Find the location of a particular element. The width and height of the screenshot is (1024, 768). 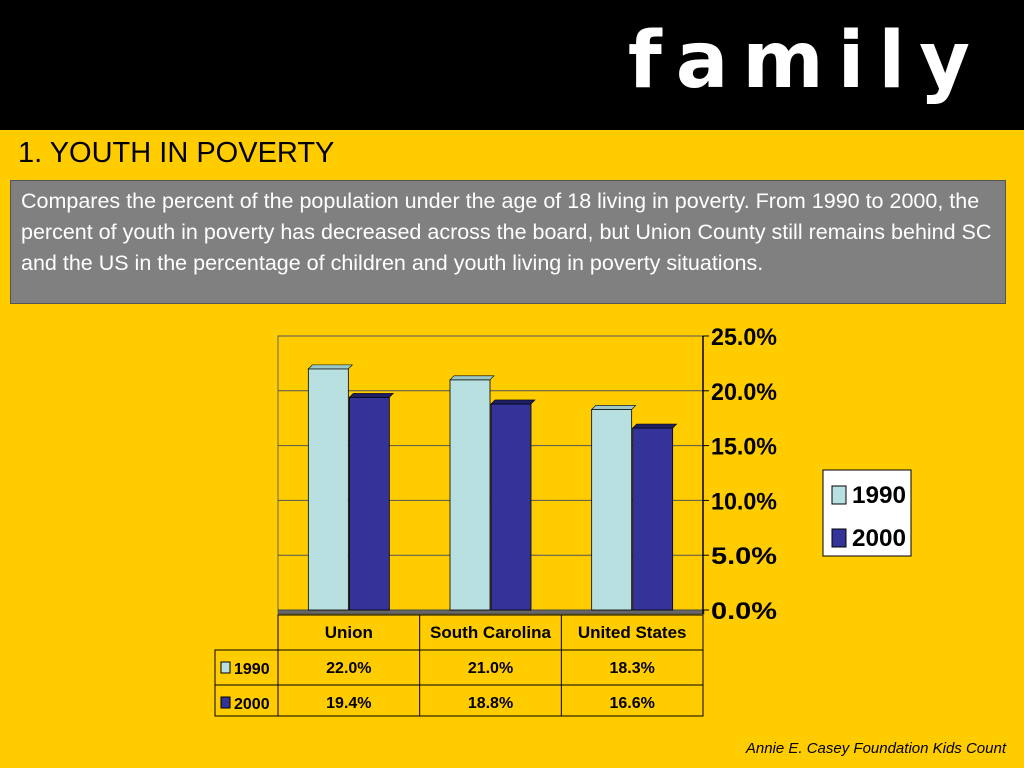

category-label-south-carolina: South Carolina is located at coordinates (490, 632).